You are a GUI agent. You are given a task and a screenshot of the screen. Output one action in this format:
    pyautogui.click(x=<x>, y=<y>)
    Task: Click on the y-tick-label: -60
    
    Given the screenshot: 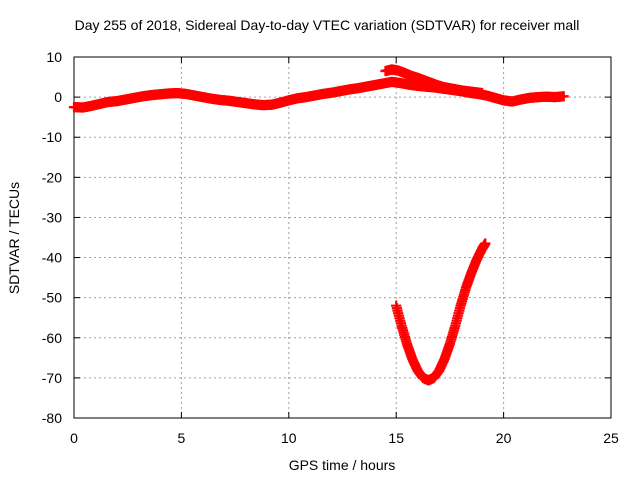 What is the action you would take?
    pyautogui.click(x=52, y=338)
    